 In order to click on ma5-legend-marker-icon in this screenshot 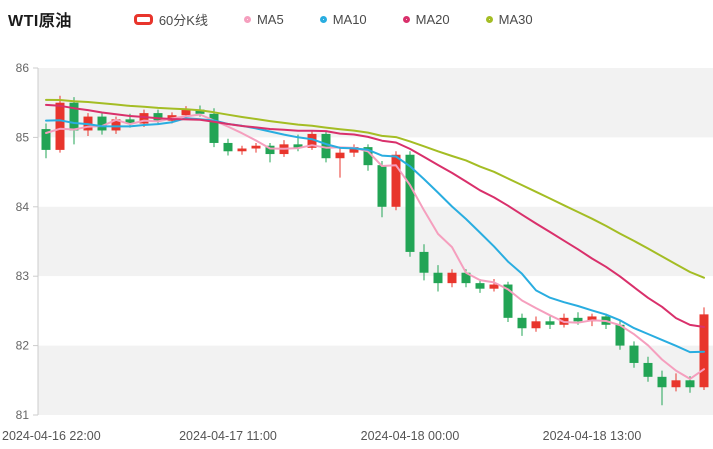, I will do `click(247, 19)`.